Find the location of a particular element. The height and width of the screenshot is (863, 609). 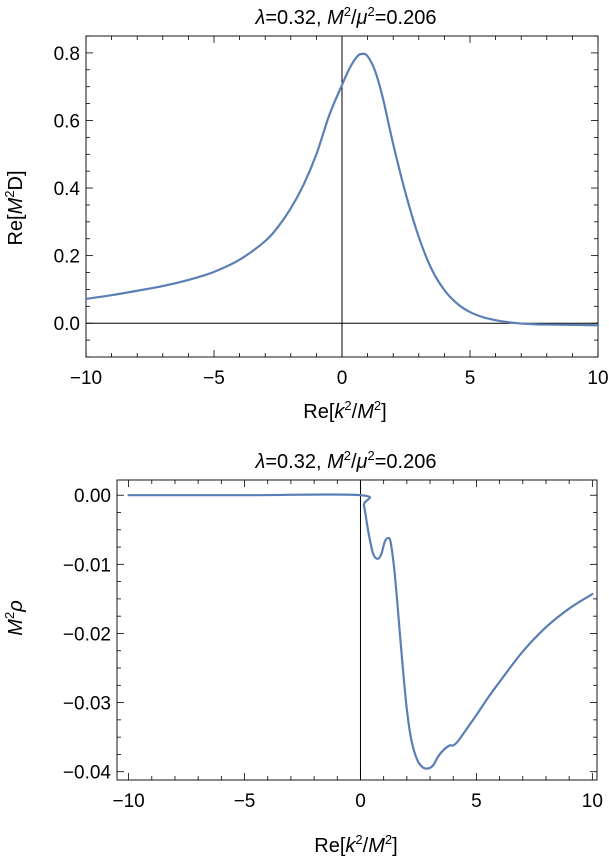

plot-1-y-axis-label: Re[M2D] is located at coordinates (14, 207).